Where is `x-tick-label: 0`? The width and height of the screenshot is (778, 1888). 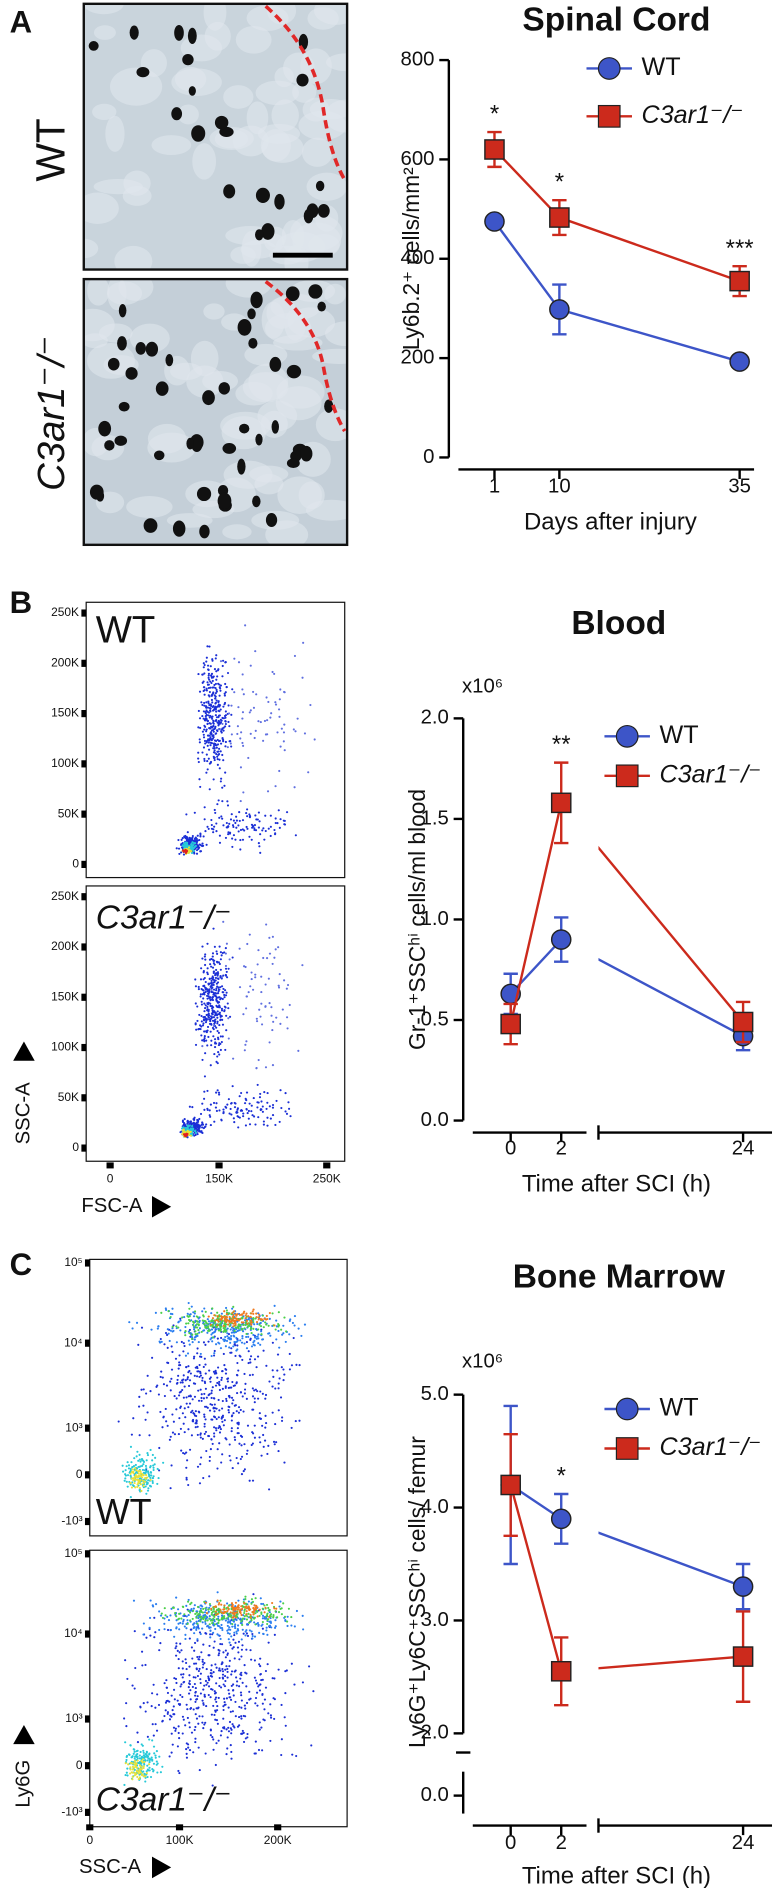
x-tick-label: 0 is located at coordinates (110, 1178).